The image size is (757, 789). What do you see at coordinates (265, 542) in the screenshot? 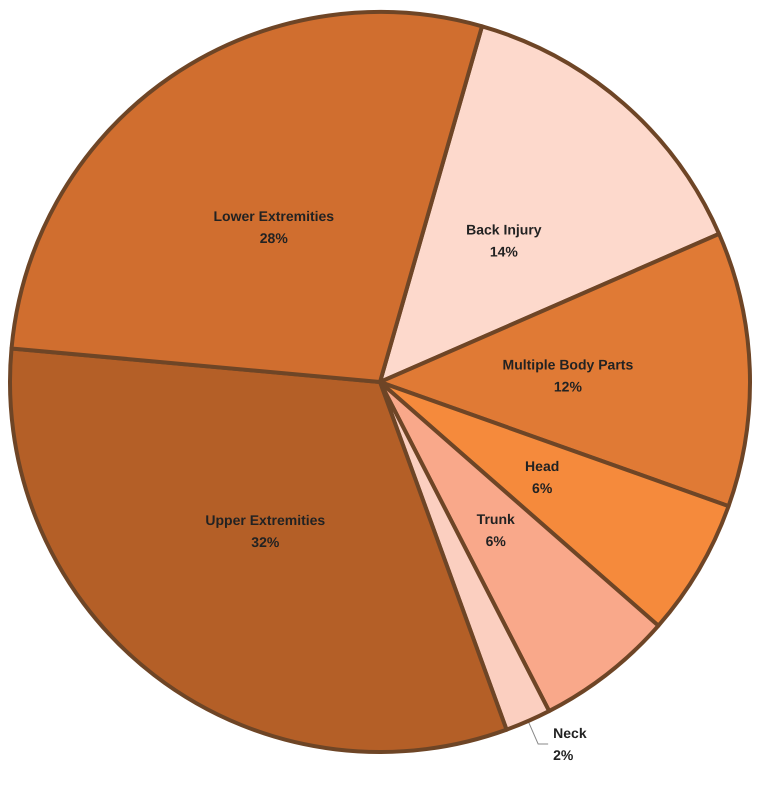
I see `data-label: 32%` at bounding box center [265, 542].